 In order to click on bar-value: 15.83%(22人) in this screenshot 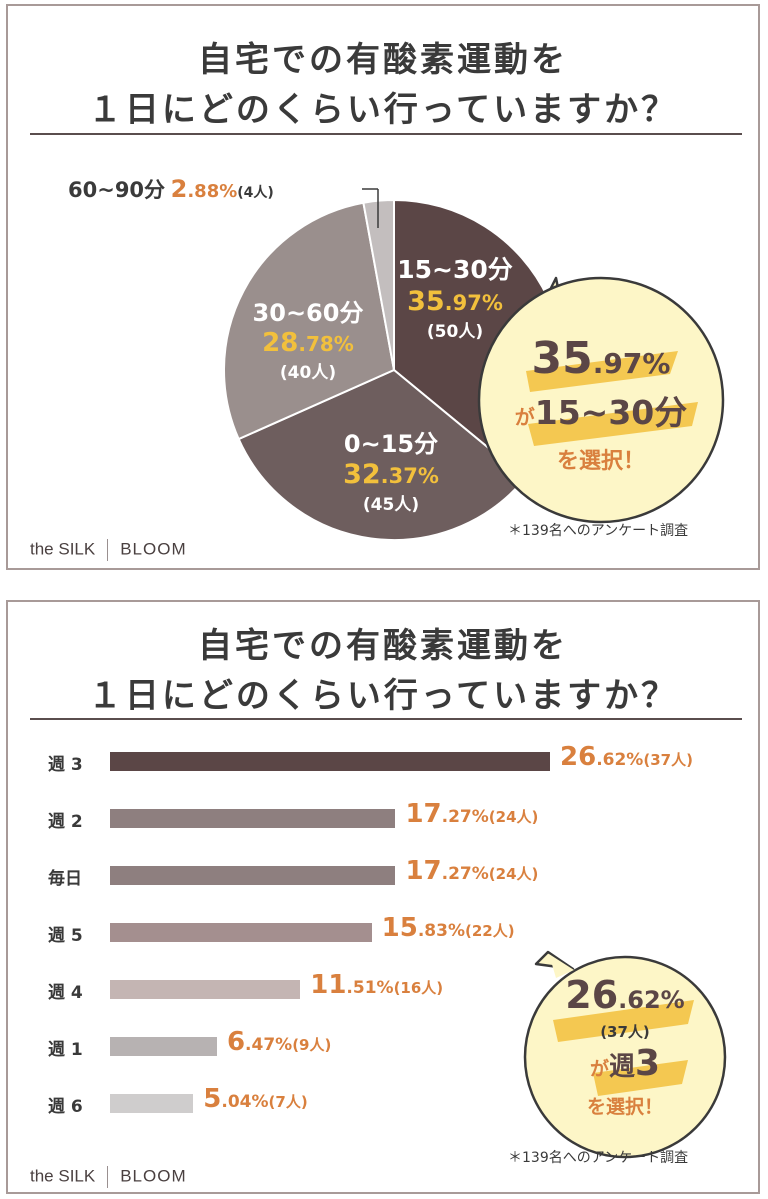, I will do `click(448, 928)`.